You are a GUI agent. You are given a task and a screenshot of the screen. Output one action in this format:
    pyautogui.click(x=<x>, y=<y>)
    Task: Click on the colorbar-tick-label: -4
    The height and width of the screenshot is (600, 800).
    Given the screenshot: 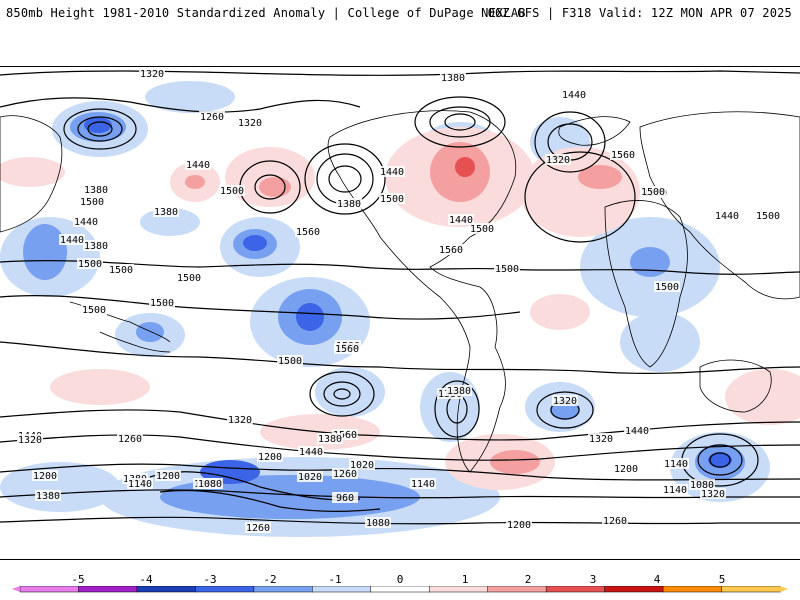 What is the action you would take?
    pyautogui.click(x=146, y=579)
    